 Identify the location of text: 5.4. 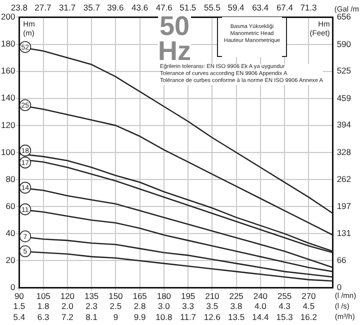
(19, 317).